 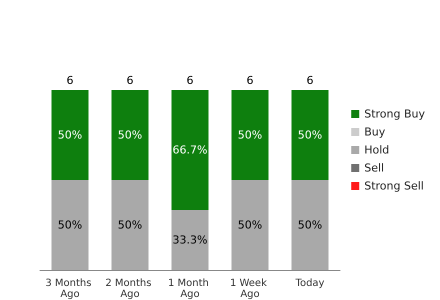 I want to click on legend-label: Strong Buy, so click(x=395, y=114).